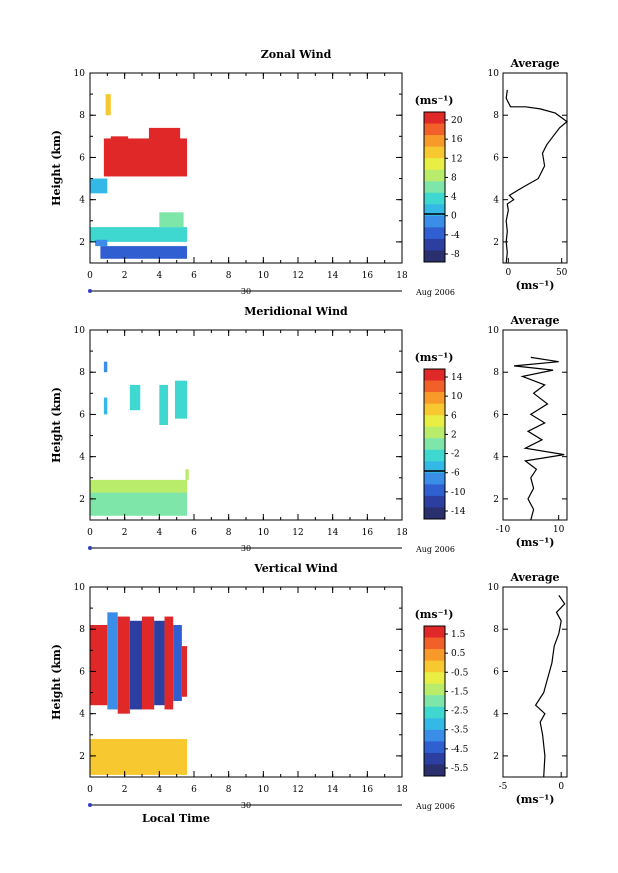 This screenshot has width=618, height=873. Describe the element at coordinates (82, 757) in the screenshot. I see `y-tick-label: 2` at that location.